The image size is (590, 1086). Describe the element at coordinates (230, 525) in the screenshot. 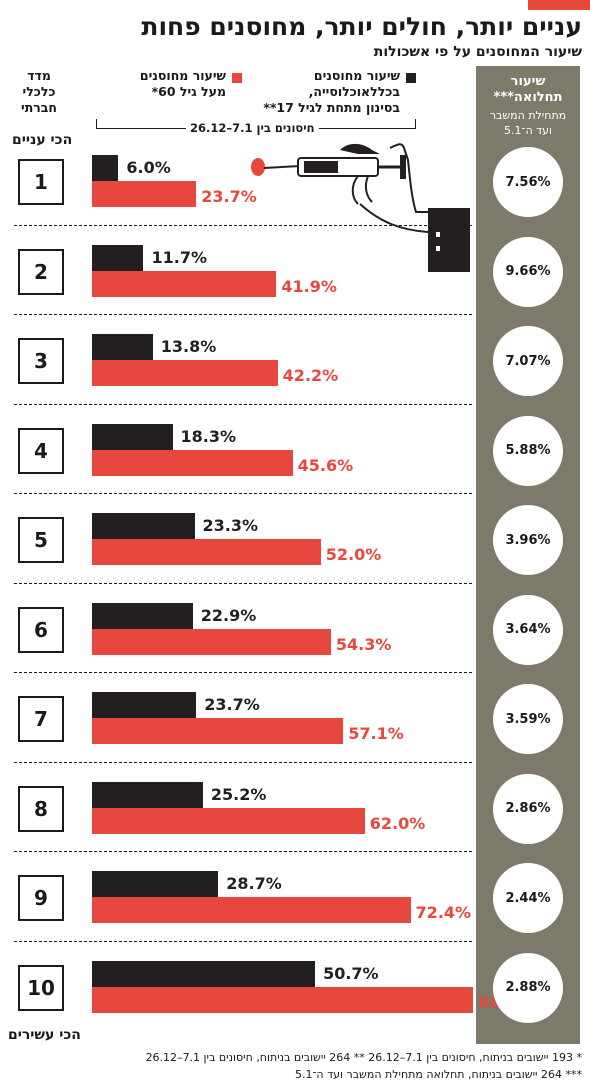

I see `value-label-black: 23.3%` at that location.